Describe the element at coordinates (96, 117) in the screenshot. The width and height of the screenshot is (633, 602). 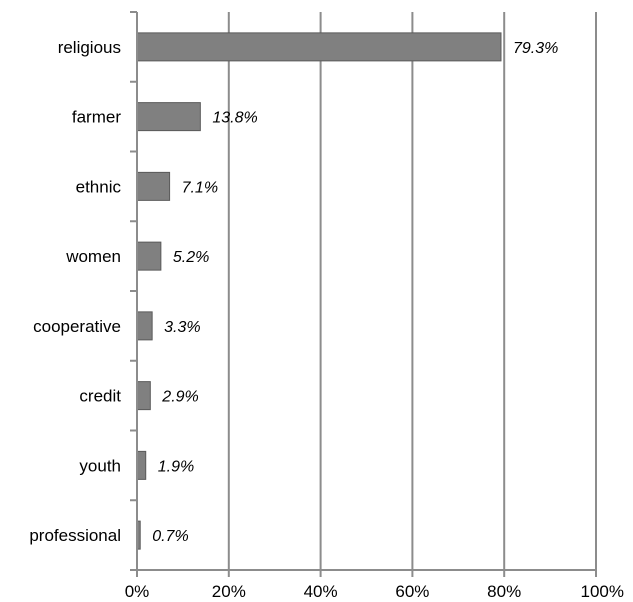
I see `category-label: farmer` at that location.